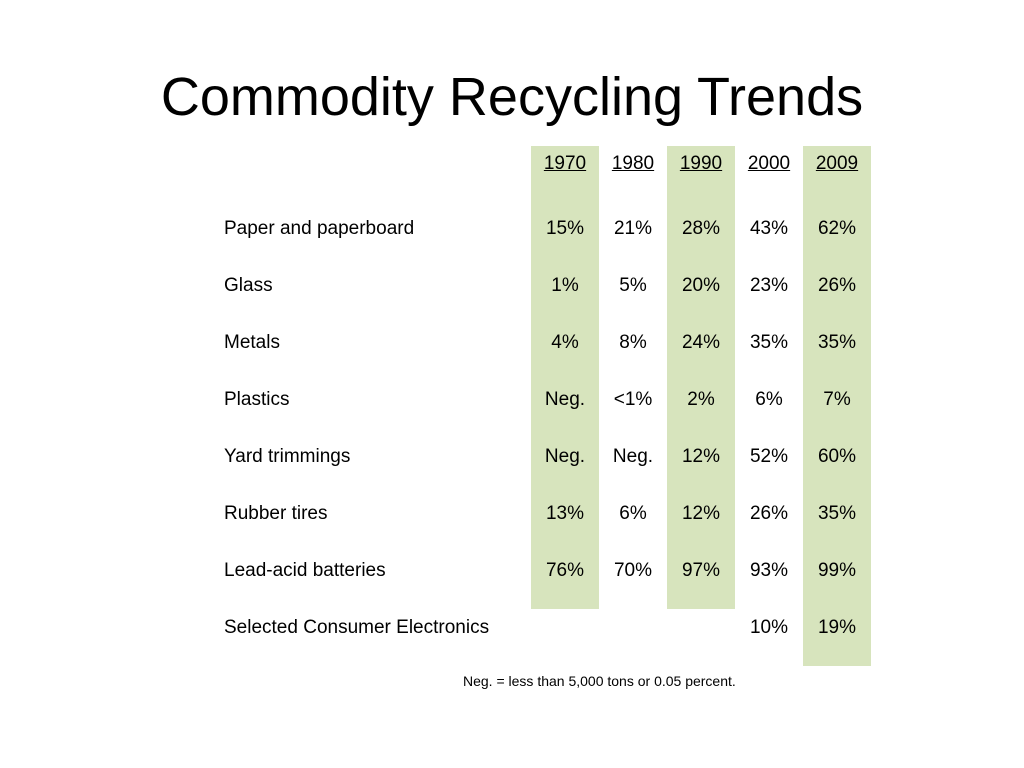  What do you see at coordinates (565, 570) in the screenshot?
I see `table-cell: 76%` at bounding box center [565, 570].